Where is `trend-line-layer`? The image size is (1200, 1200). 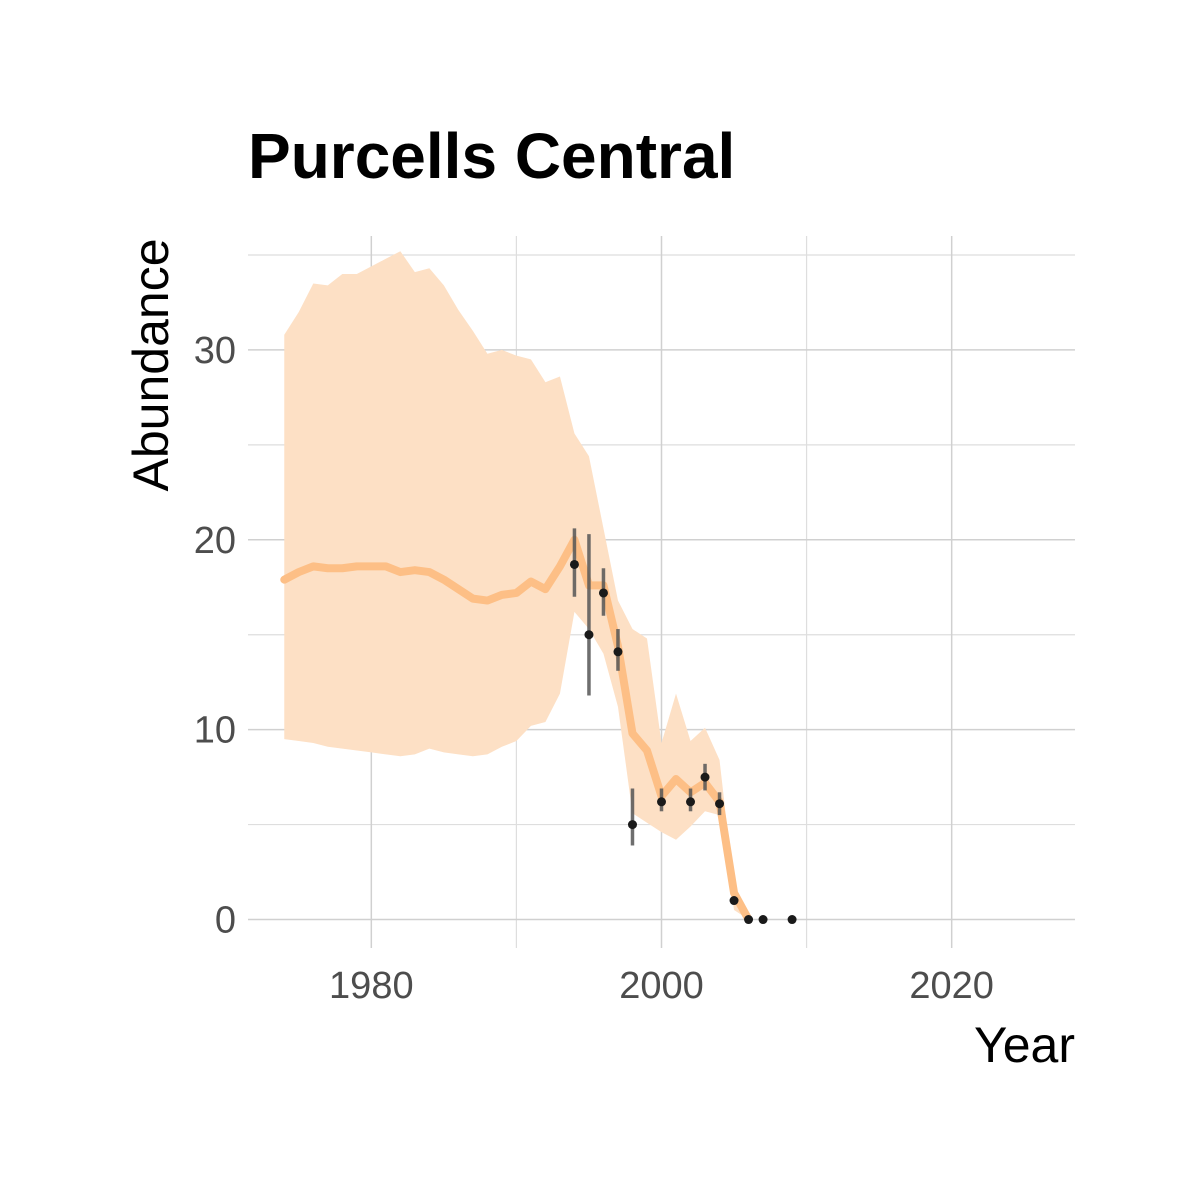
trend-line-layer is located at coordinates (516, 729).